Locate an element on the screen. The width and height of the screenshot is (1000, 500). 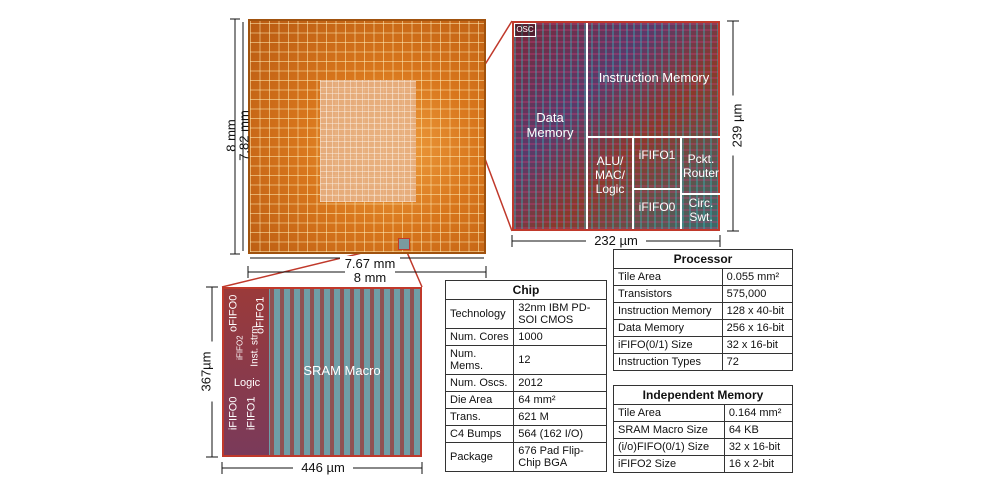
spec-key: Die Area is located at coordinates (479, 400).